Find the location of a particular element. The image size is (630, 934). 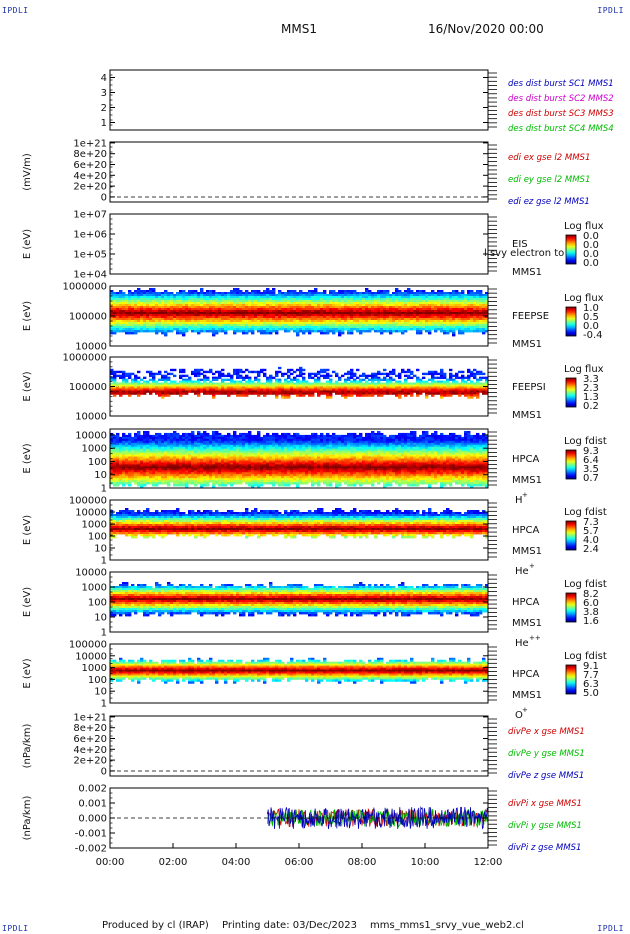

spacecraft-label: MMS1 is located at coordinates (527, 272).